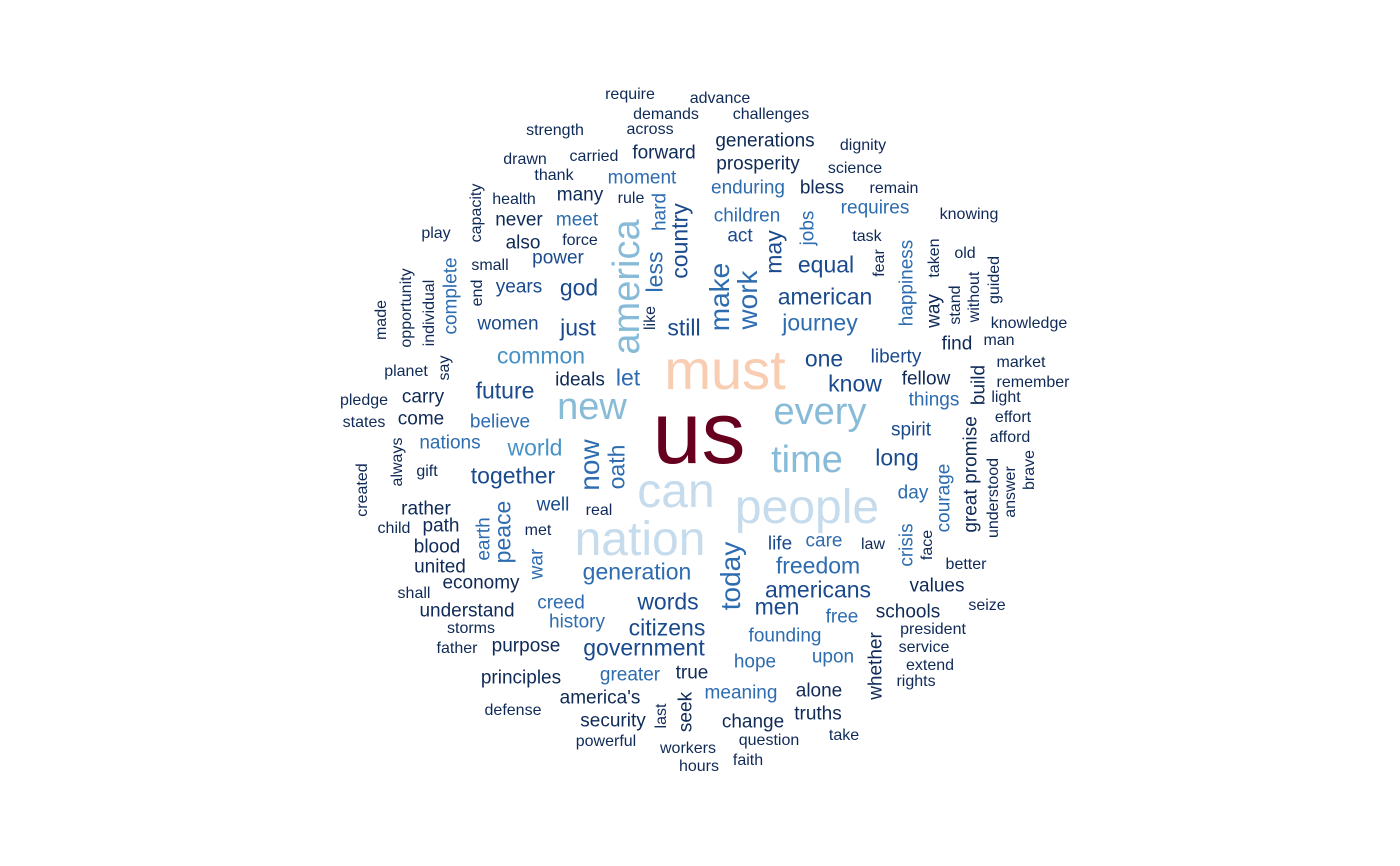 Image resolution: width=1400 pixels, height=866 pixels. What do you see at coordinates (699, 766) in the screenshot?
I see `word: hours` at bounding box center [699, 766].